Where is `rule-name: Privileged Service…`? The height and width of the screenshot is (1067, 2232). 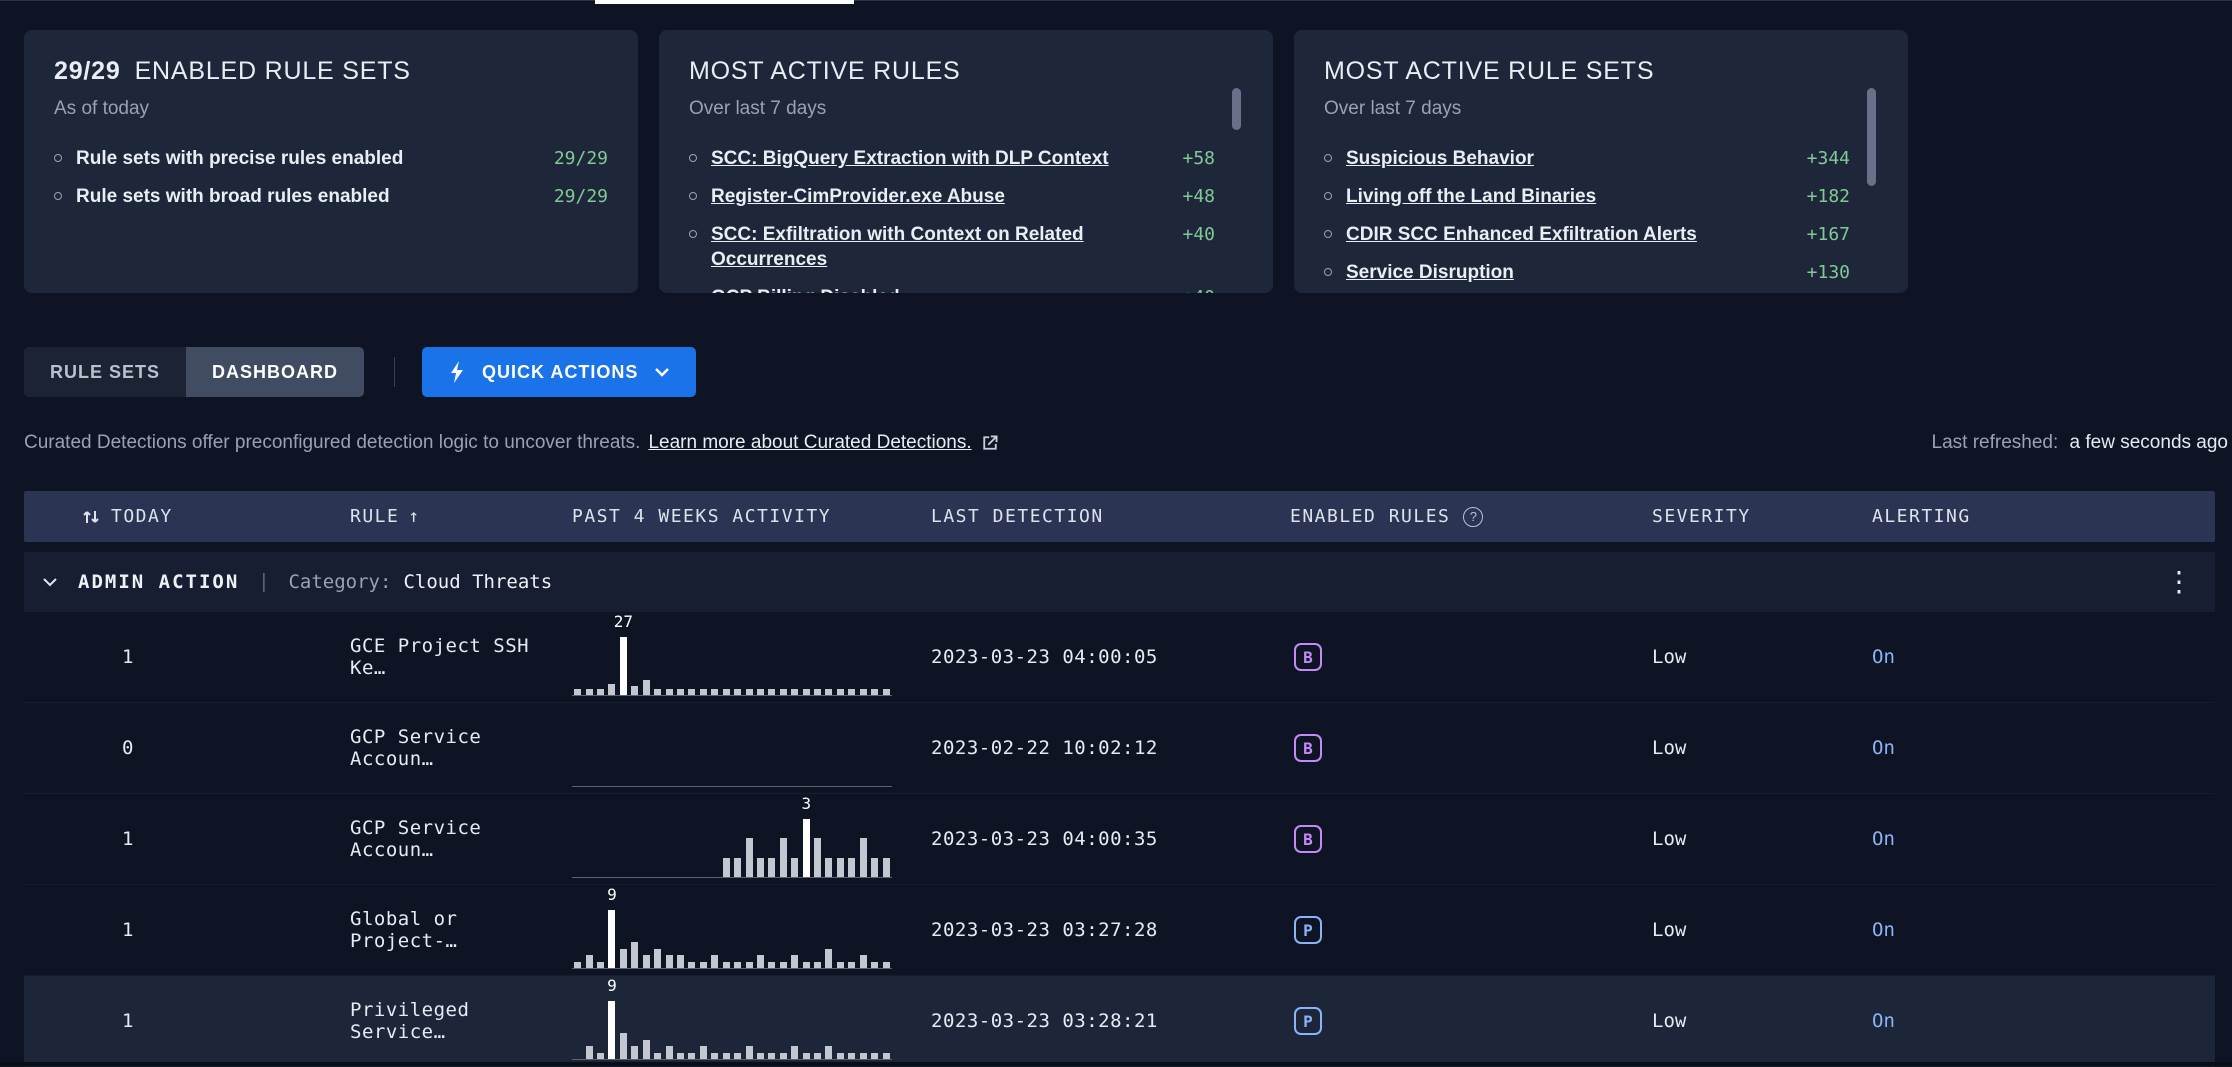 rule-name: Privileged Service… is located at coordinates (410, 1021).